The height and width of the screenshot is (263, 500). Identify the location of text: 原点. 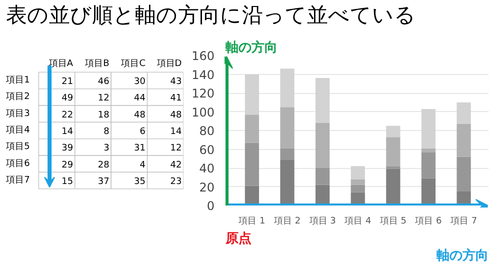
(238, 238).